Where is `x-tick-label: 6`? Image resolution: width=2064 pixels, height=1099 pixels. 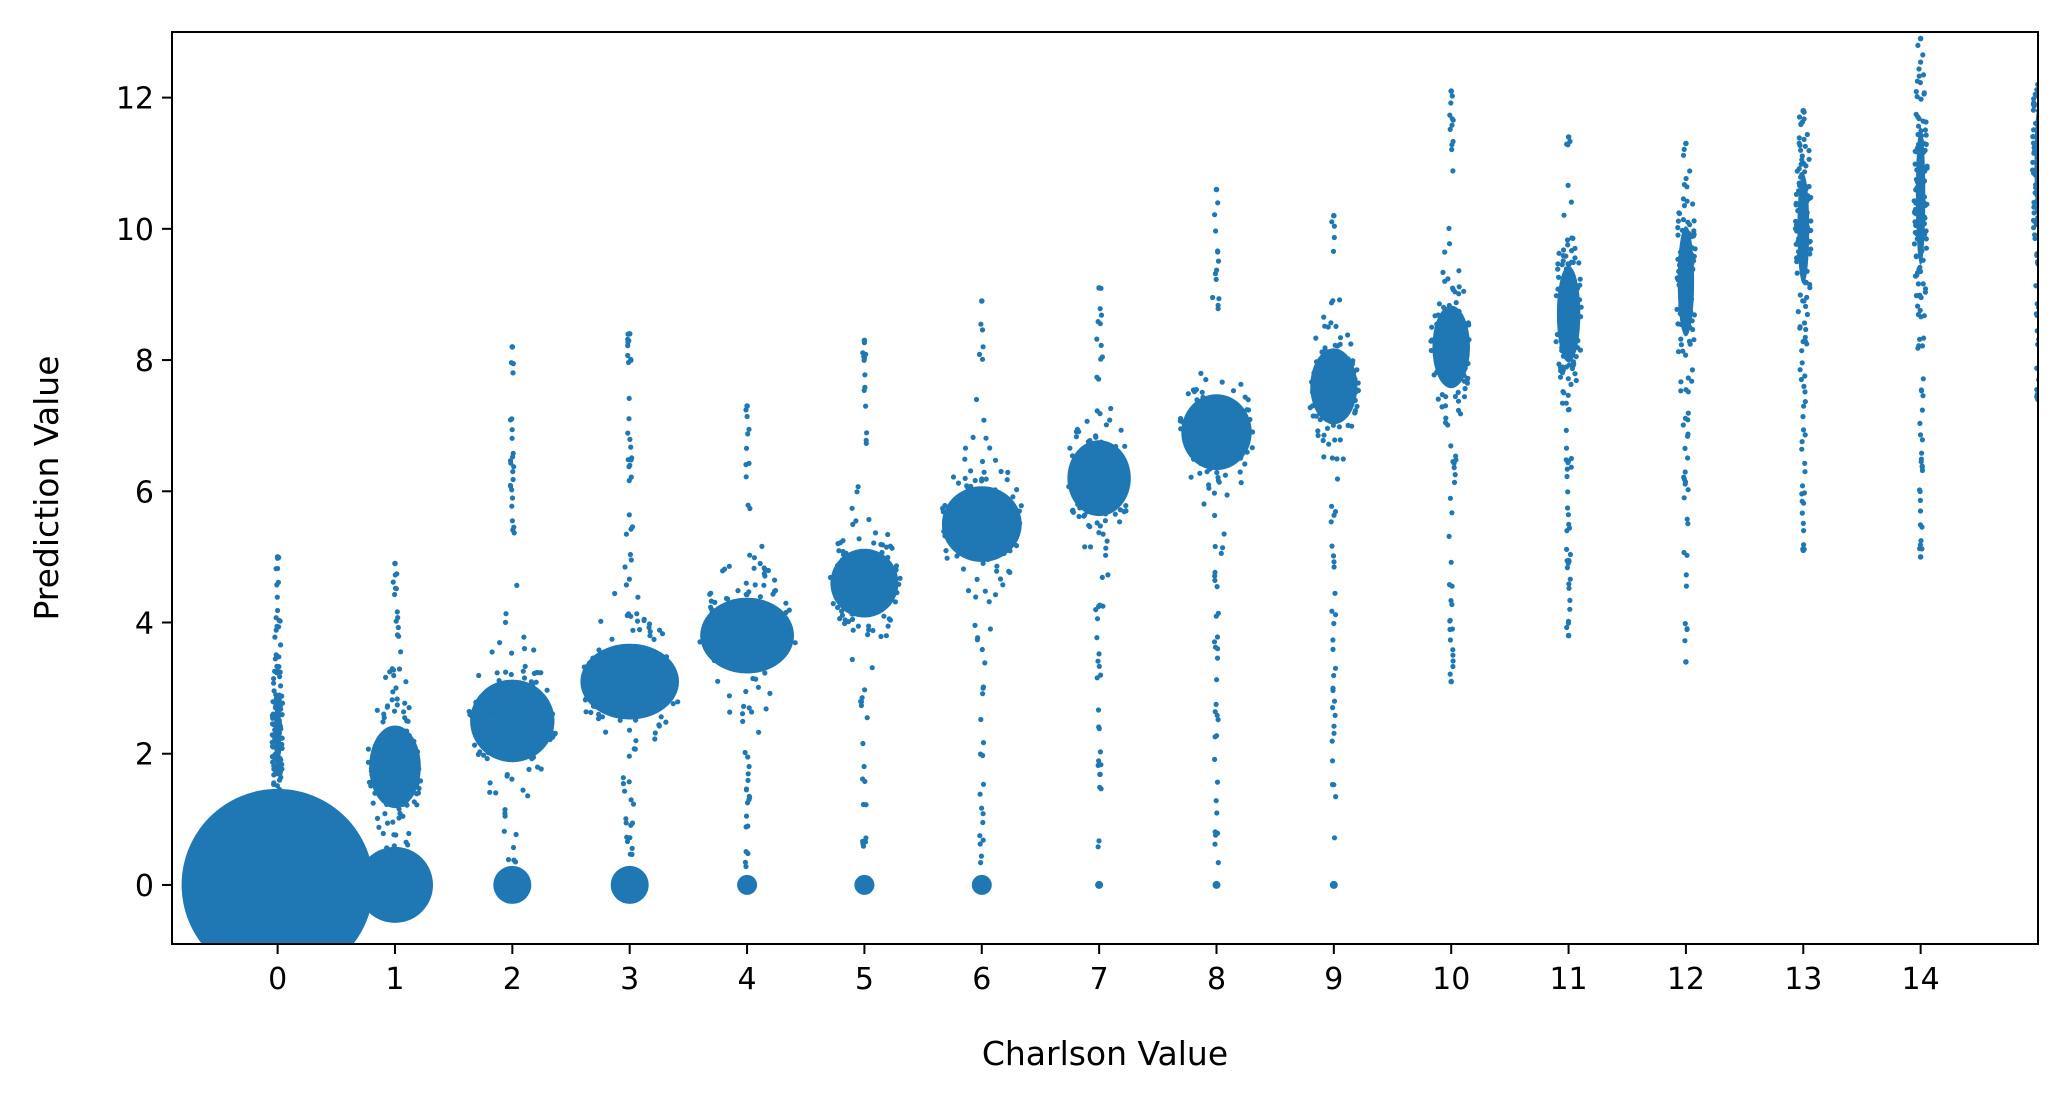 x-tick-label: 6 is located at coordinates (981, 979).